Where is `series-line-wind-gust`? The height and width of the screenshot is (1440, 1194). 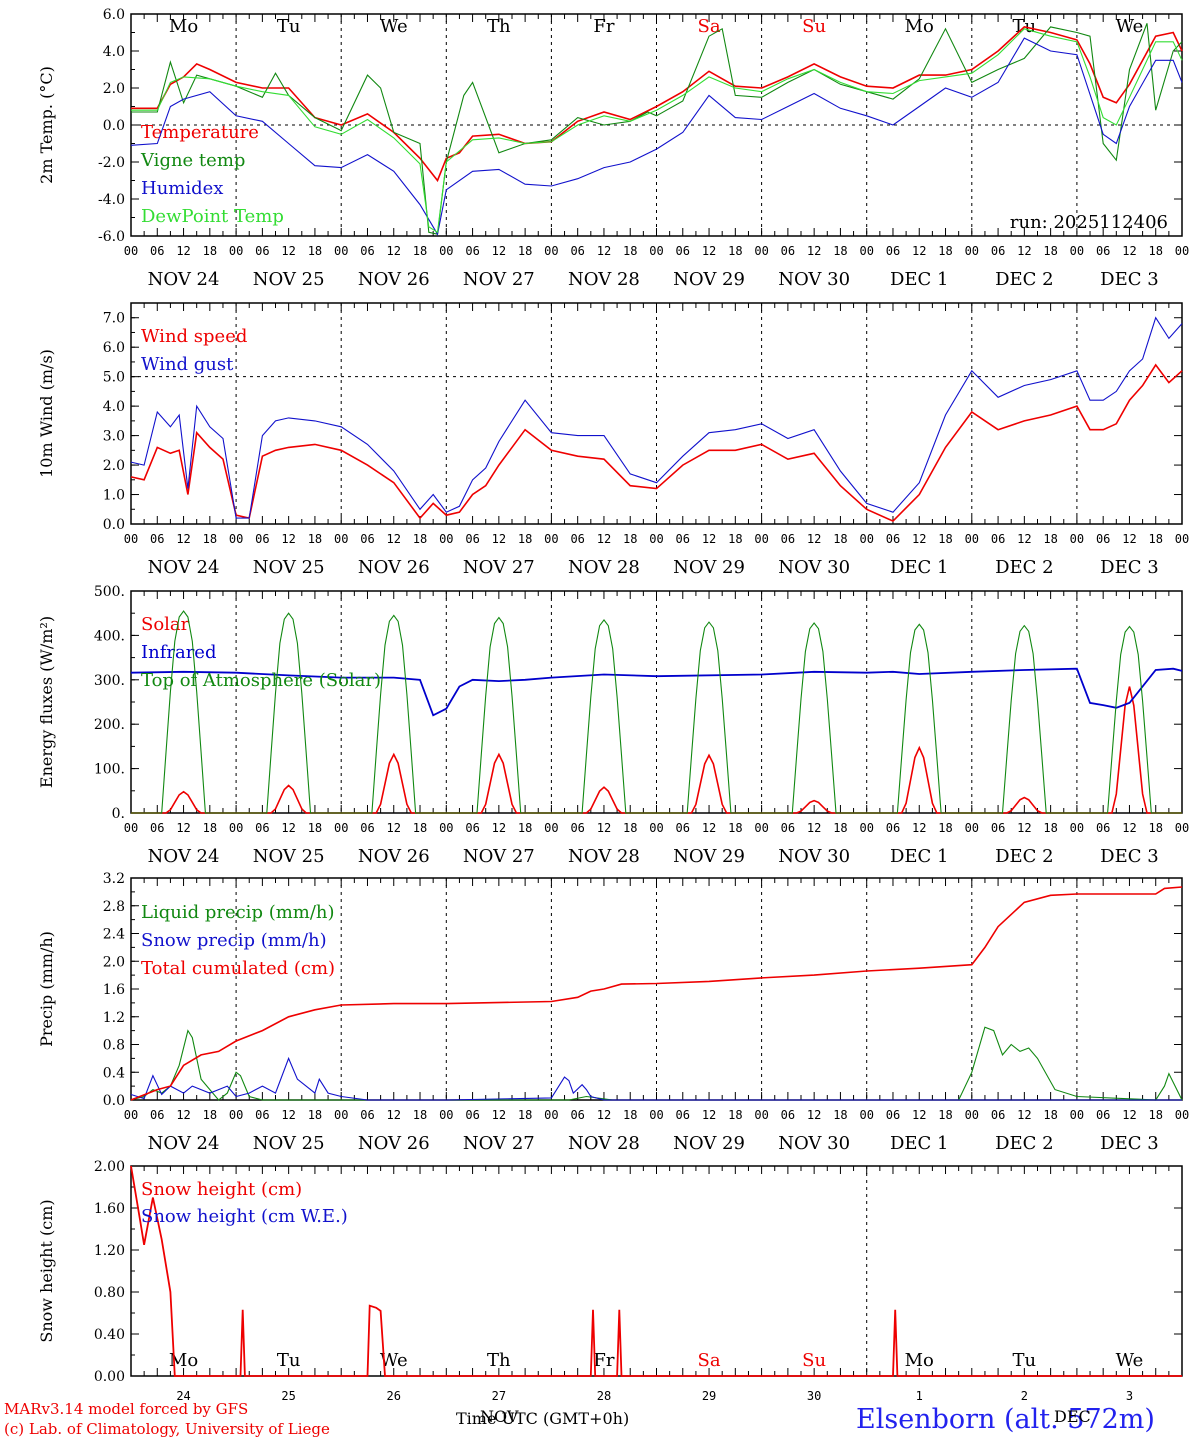 series-line-wind-gust is located at coordinates (656, 417).